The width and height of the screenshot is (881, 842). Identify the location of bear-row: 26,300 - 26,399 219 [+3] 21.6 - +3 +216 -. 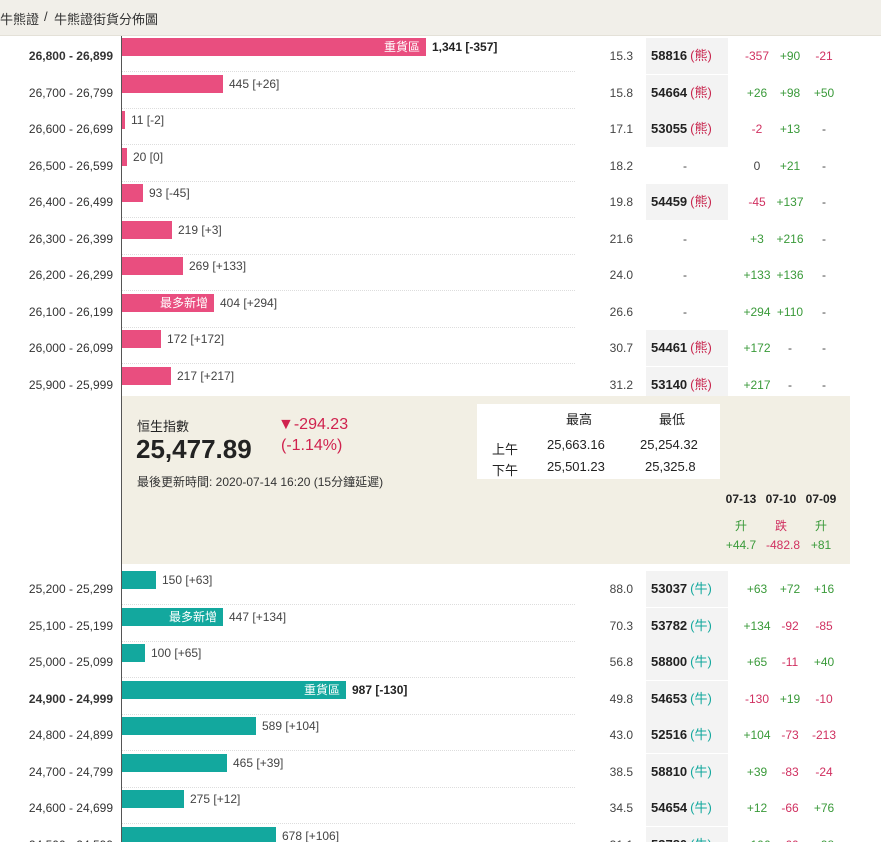
(440, 239).